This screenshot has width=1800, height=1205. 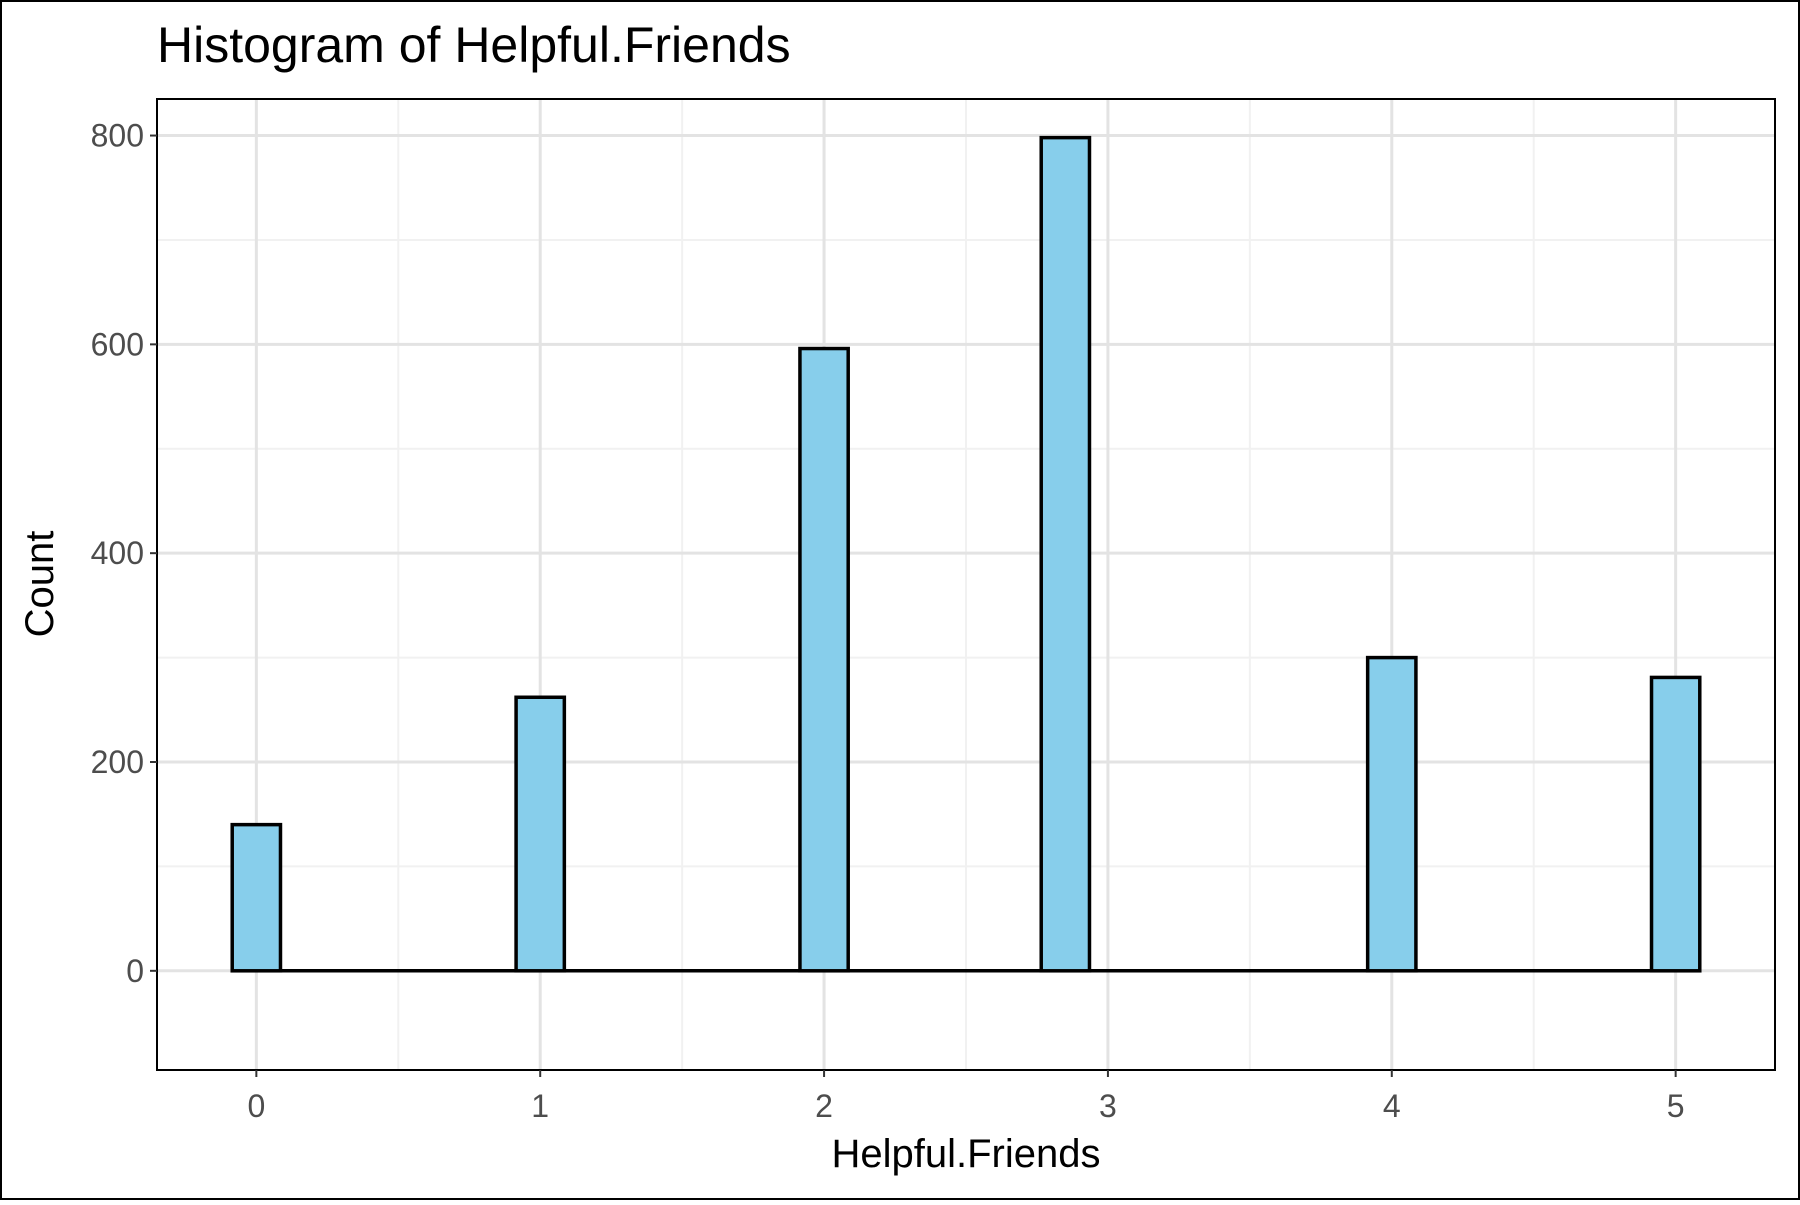 What do you see at coordinates (824, 1106) in the screenshot?
I see `x-tick-label: 2` at bounding box center [824, 1106].